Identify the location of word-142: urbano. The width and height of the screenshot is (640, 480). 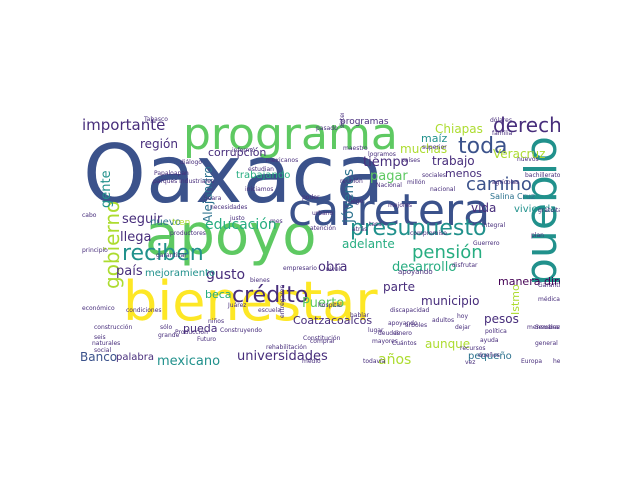
(323, 213).